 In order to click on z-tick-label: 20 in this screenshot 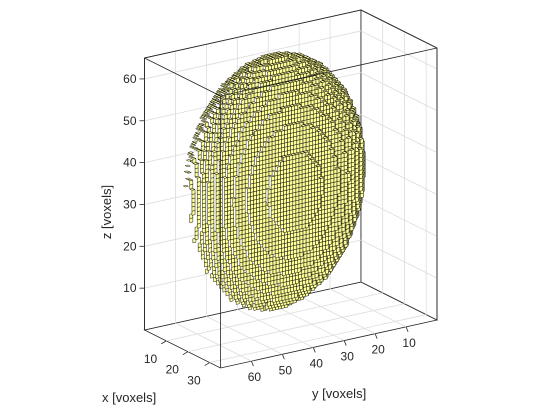, I will do `click(130, 246)`.